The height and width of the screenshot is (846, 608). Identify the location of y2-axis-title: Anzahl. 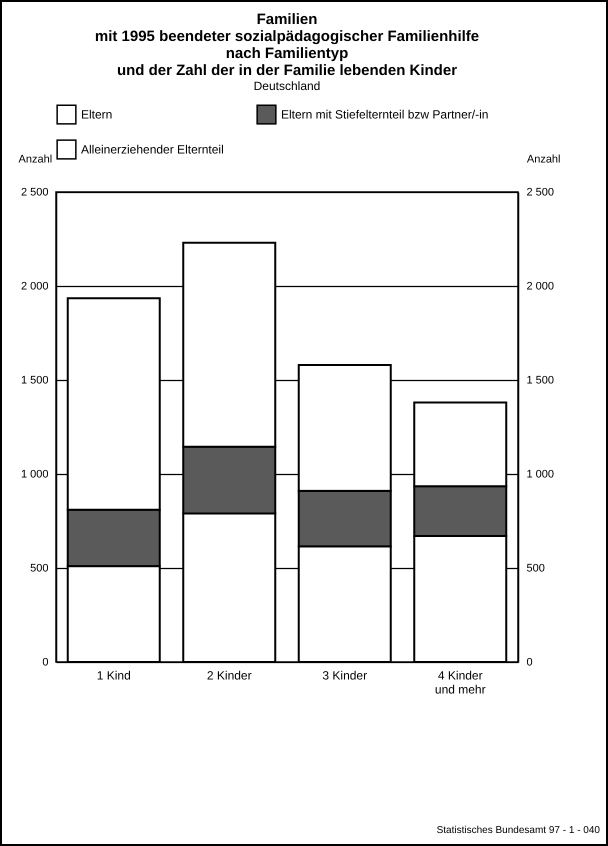
(543, 160).